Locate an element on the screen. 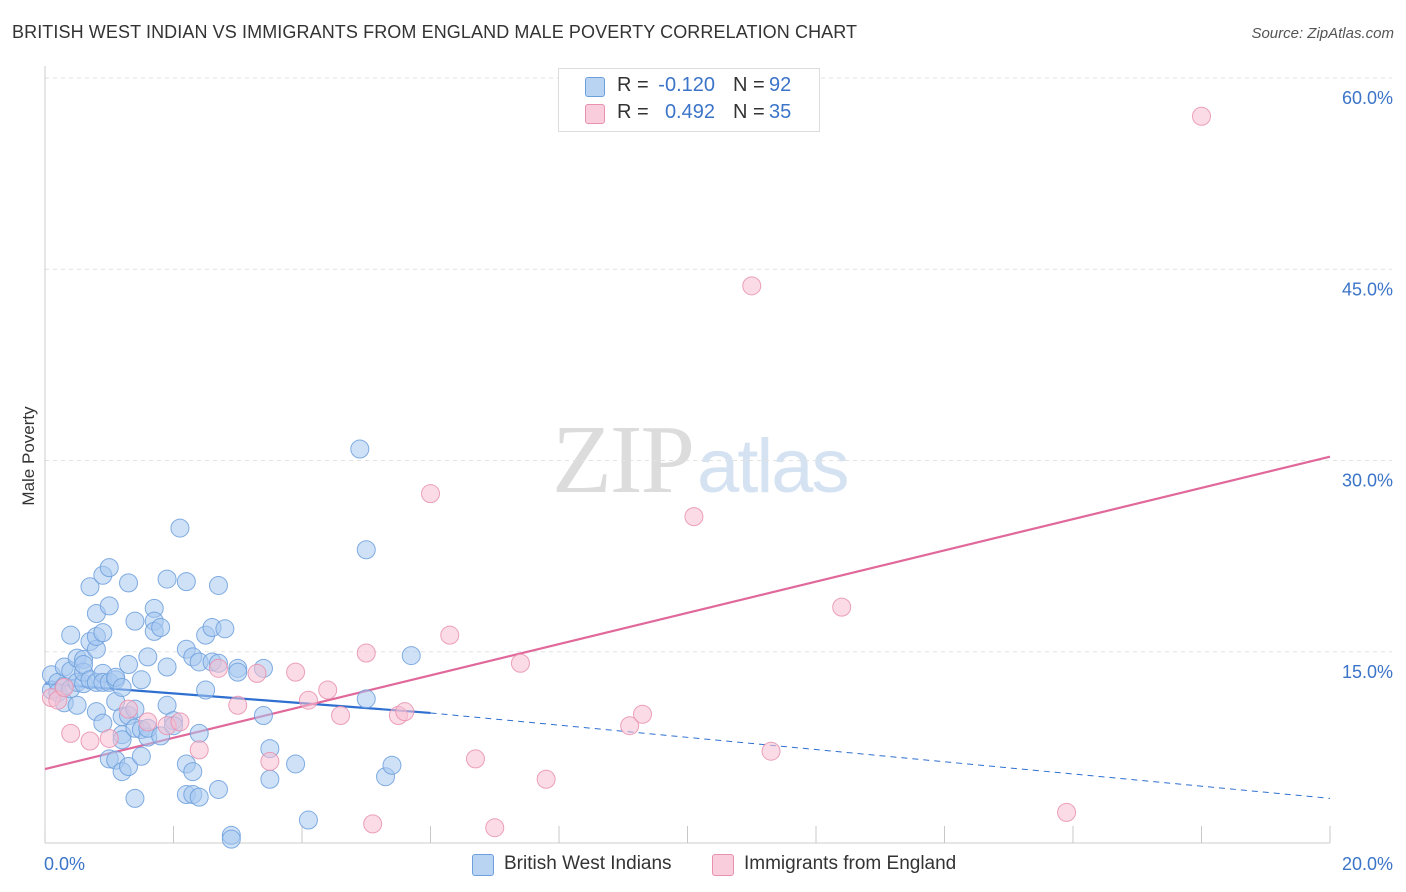 The height and width of the screenshot is (892, 1406). legend-r-value: -0.120 is located at coordinates (686, 85).